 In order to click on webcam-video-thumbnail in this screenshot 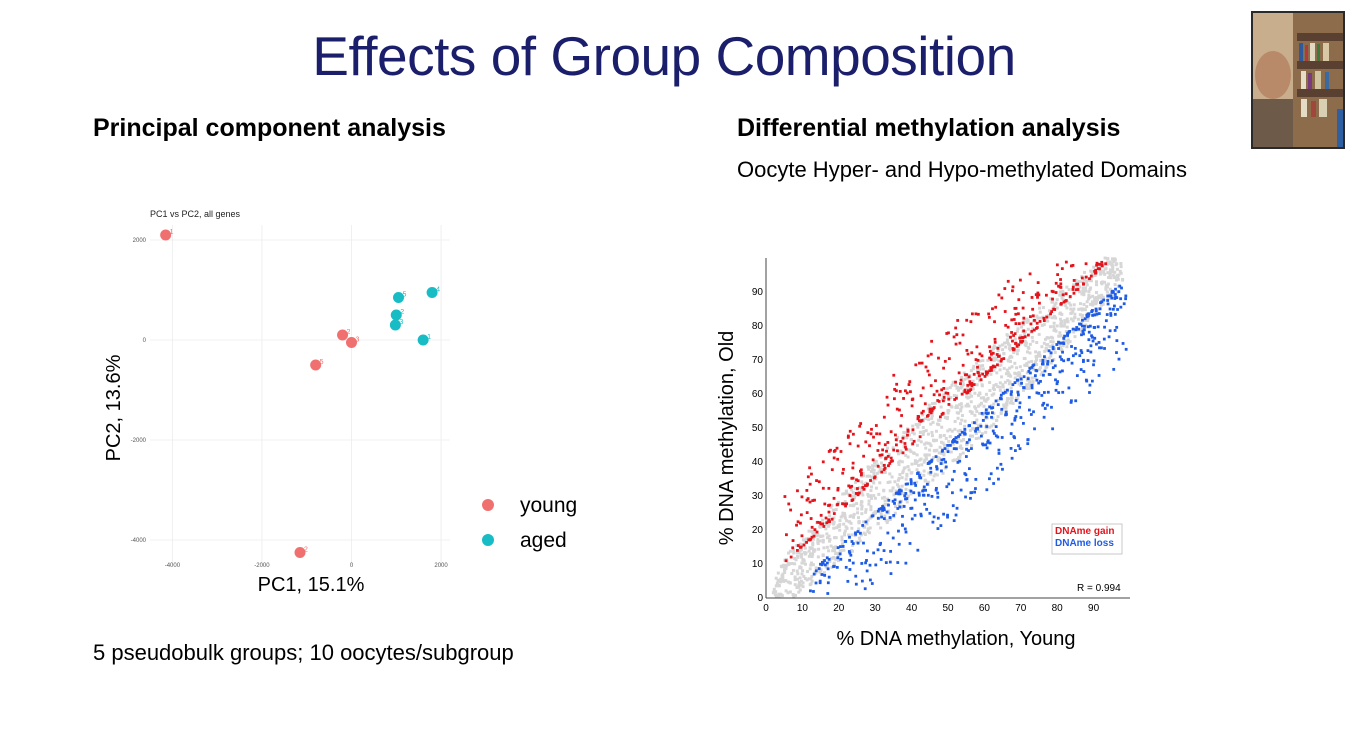, I will do `click(1298, 80)`.